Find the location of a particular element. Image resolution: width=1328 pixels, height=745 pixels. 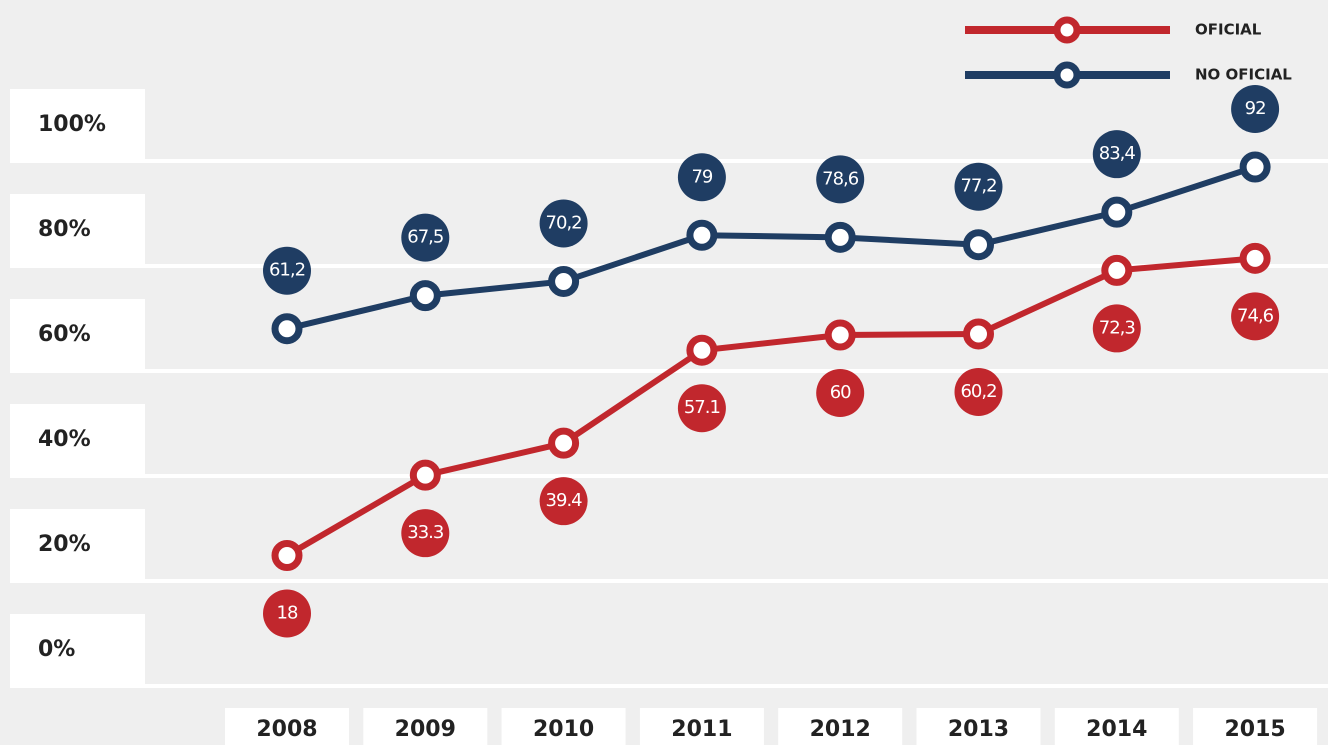

data-label: 78,6 is located at coordinates (840, 178).